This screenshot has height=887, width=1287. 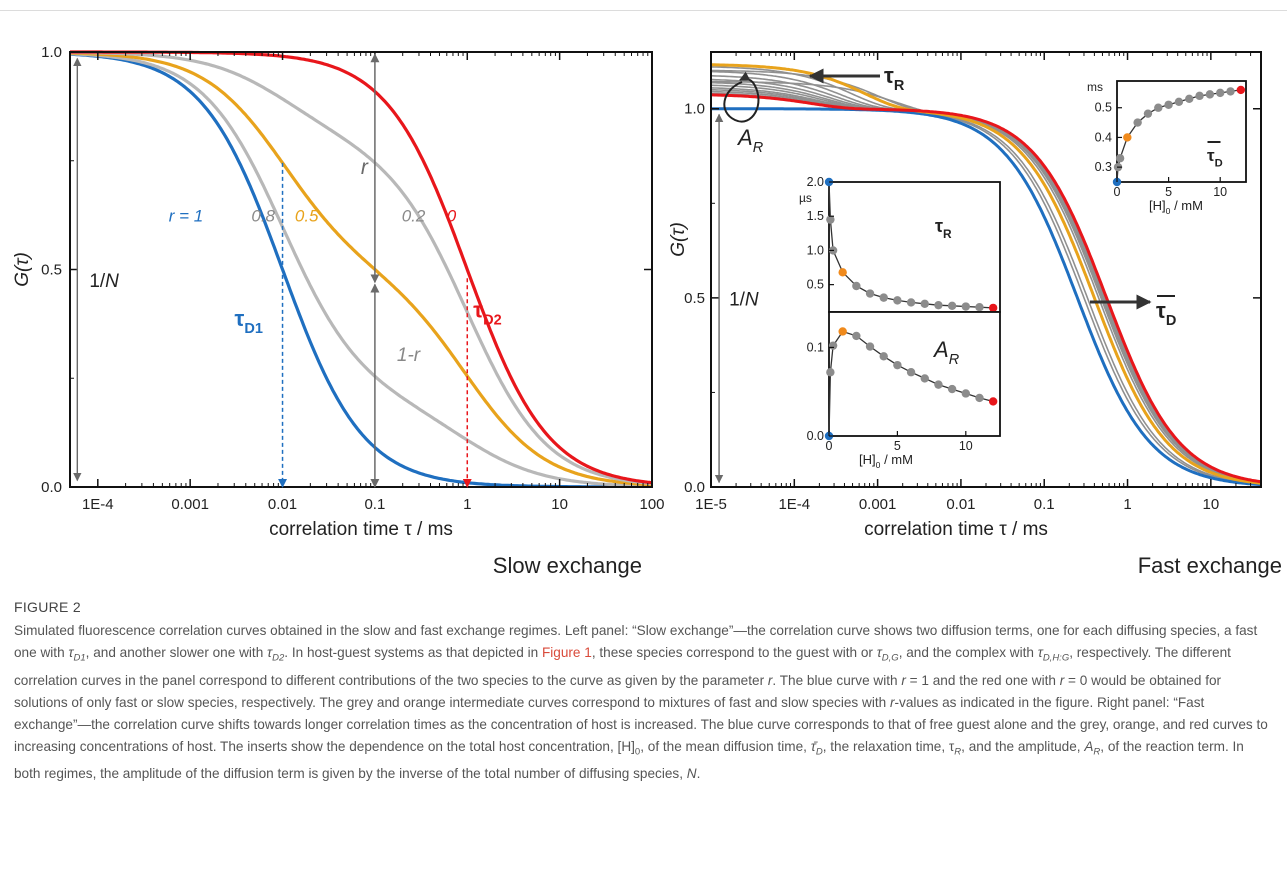 I want to click on r-value-label: 0.5, so click(x=307, y=216).